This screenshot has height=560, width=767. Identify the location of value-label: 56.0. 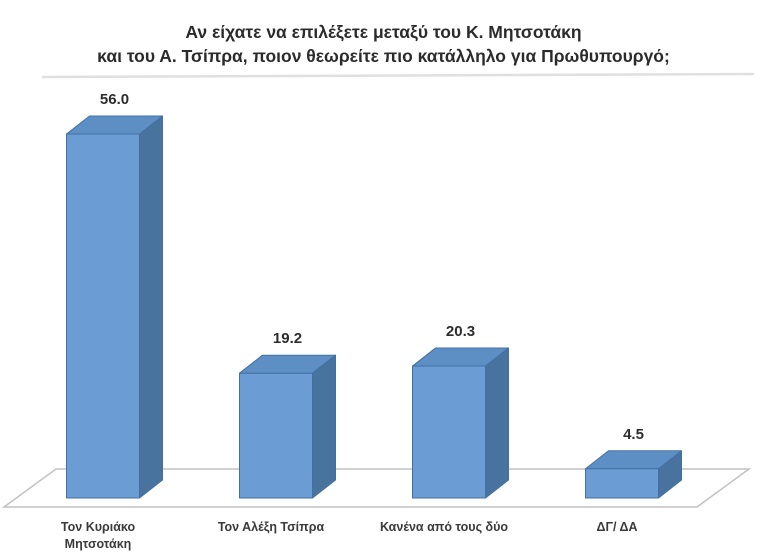
(114, 99).